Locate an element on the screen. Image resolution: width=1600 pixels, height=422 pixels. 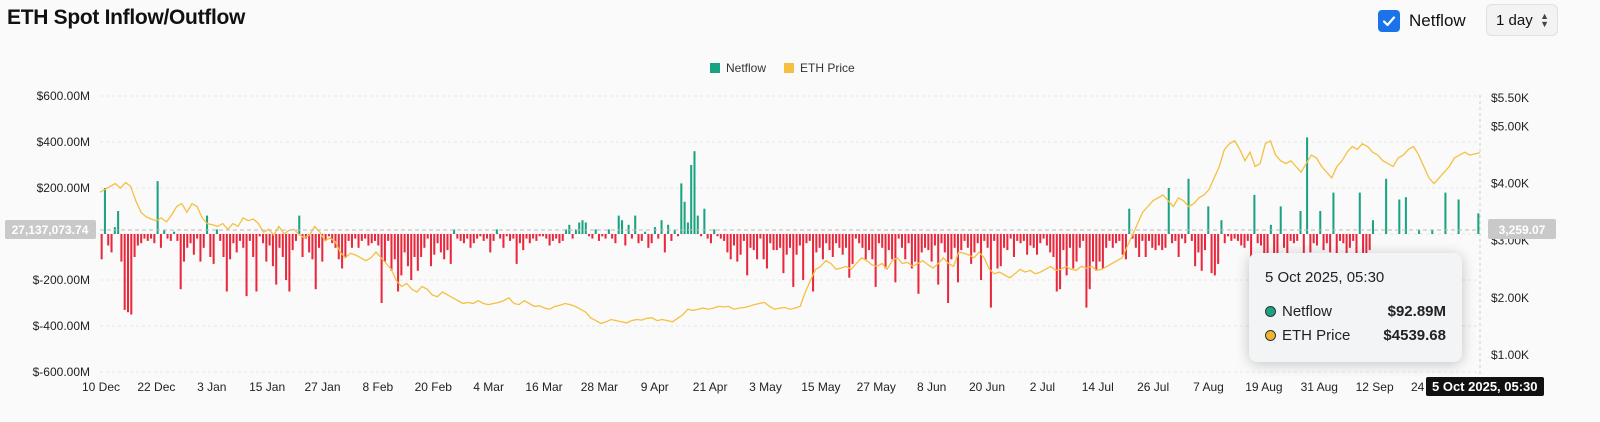
chart-legend: Netflow ETH Price is located at coordinates (782, 68).